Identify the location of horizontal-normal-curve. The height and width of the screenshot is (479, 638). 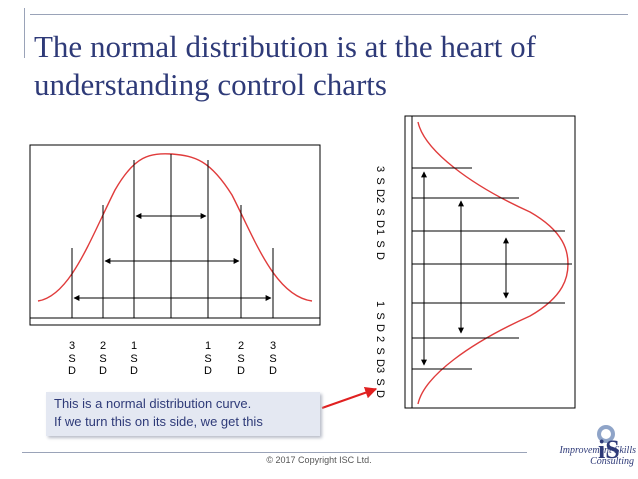
(175, 227).